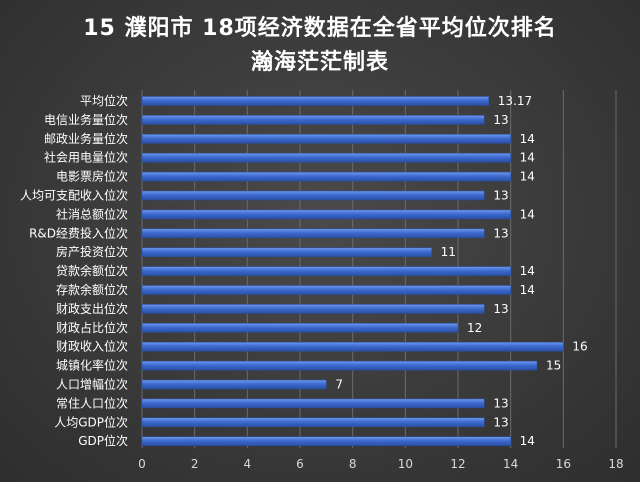 The height and width of the screenshot is (482, 640). What do you see at coordinates (405, 464) in the screenshot?
I see `x-tick-label: 10` at bounding box center [405, 464].